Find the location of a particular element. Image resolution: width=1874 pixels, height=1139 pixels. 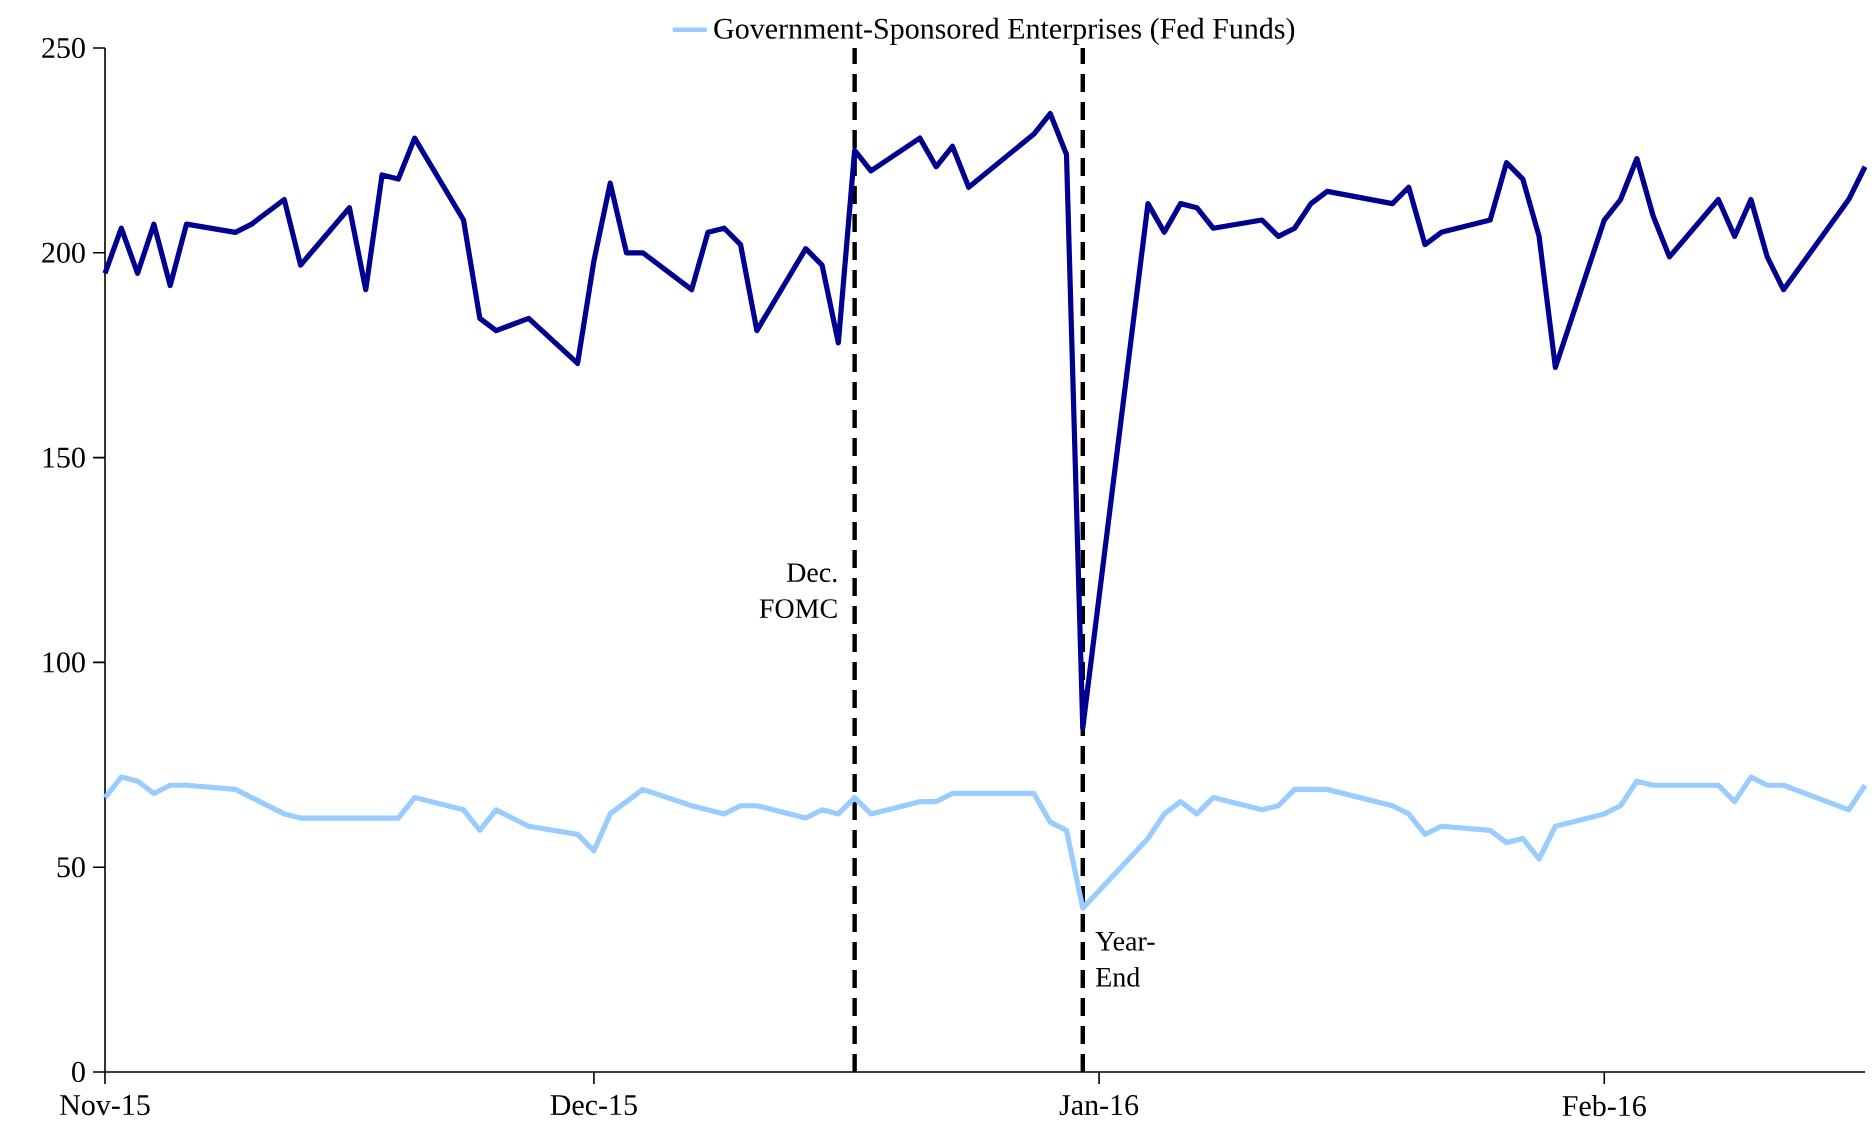

ref-line-label: Dec. FOMC is located at coordinates (798, 591).